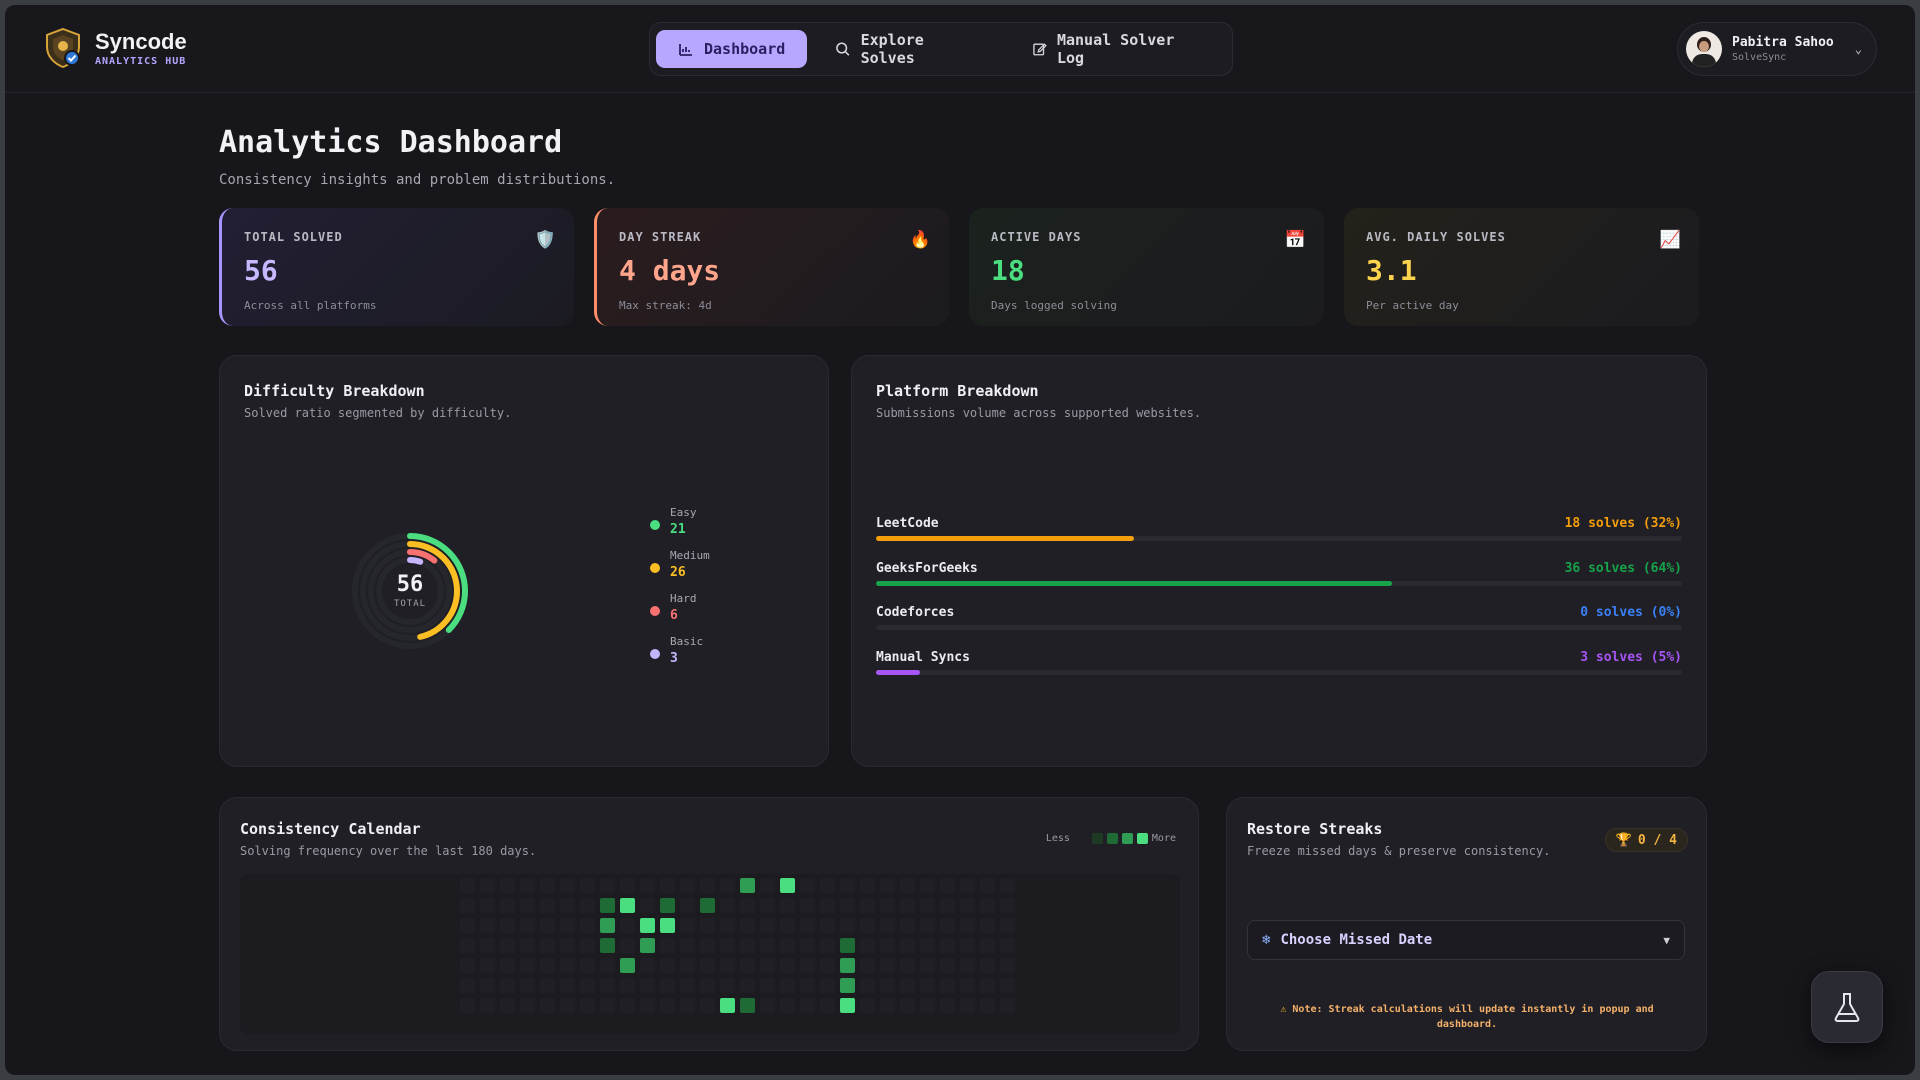 The image size is (1920, 1080). Describe the element at coordinates (1657, 840) in the screenshot. I see `freeze-count: 0 / 4` at that location.